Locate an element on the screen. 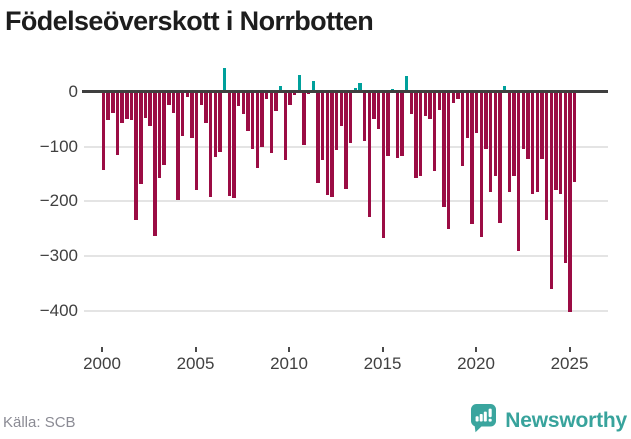  zero-axis-line is located at coordinates (345, 92).